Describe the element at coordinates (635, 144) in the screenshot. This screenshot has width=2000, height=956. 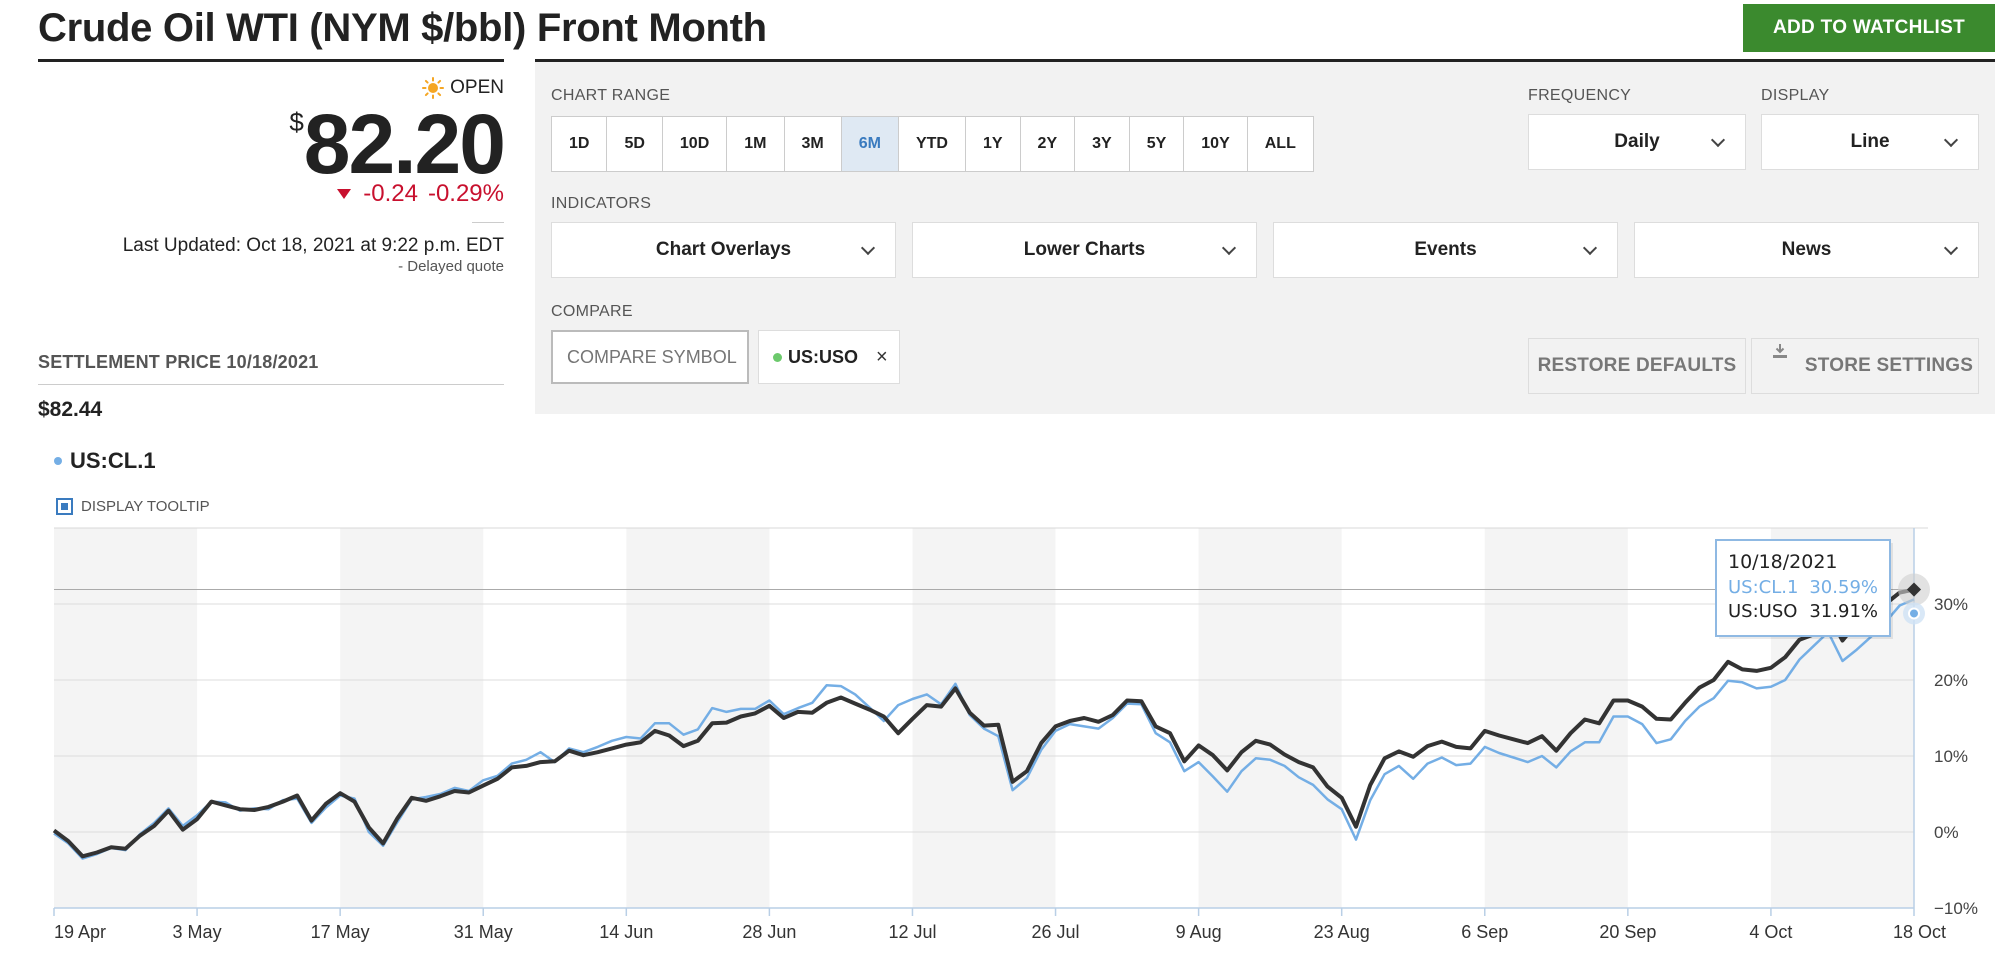
I see `range-button-5d: 5D` at that location.